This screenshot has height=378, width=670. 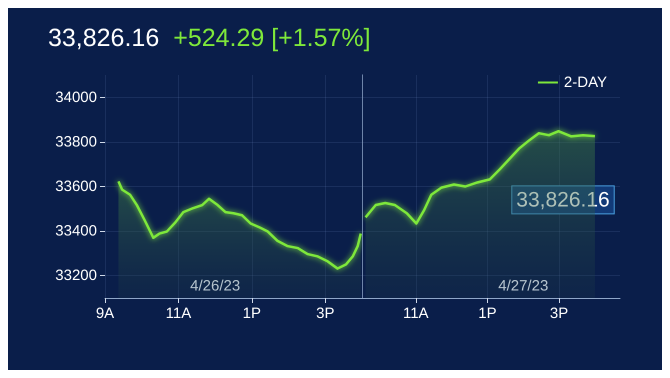 I want to click on chart-title: 33,826.16, so click(x=104, y=38).